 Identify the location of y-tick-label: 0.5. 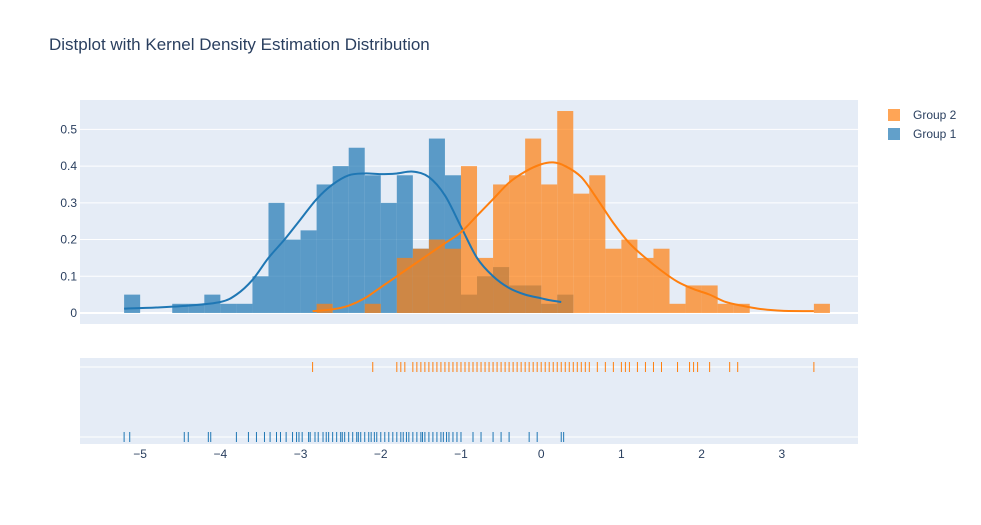
(68, 129).